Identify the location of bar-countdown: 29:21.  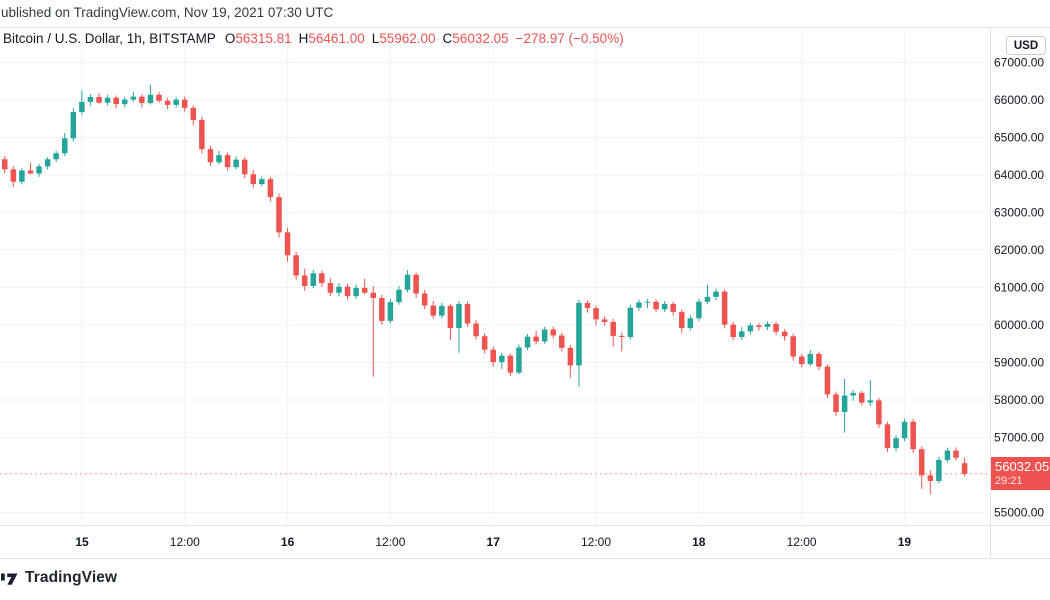
(1009, 481).